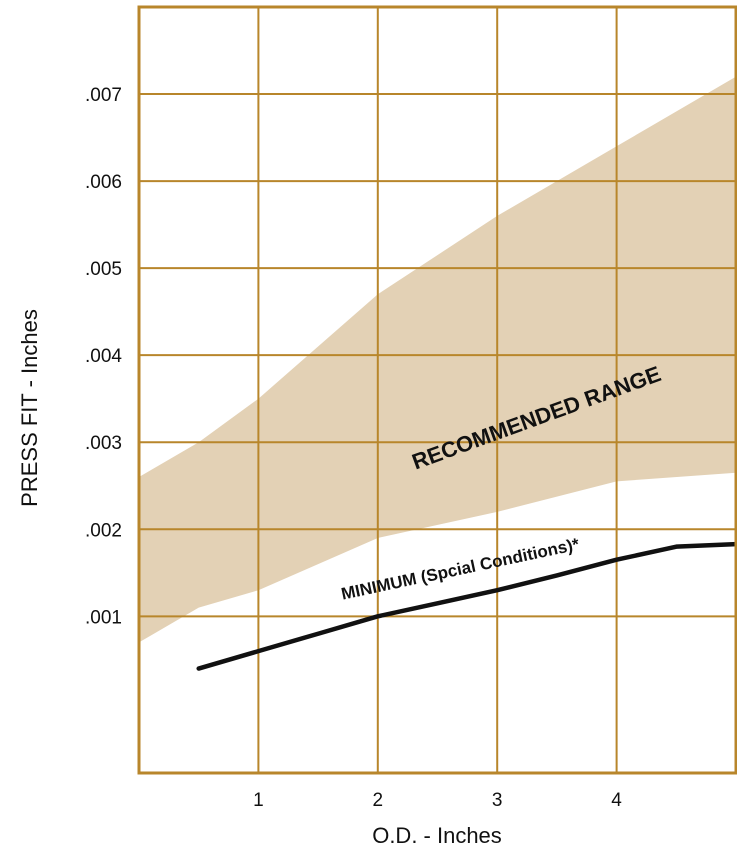 The image size is (737, 850). What do you see at coordinates (497, 800) in the screenshot?
I see `x-tick-label: 3` at bounding box center [497, 800].